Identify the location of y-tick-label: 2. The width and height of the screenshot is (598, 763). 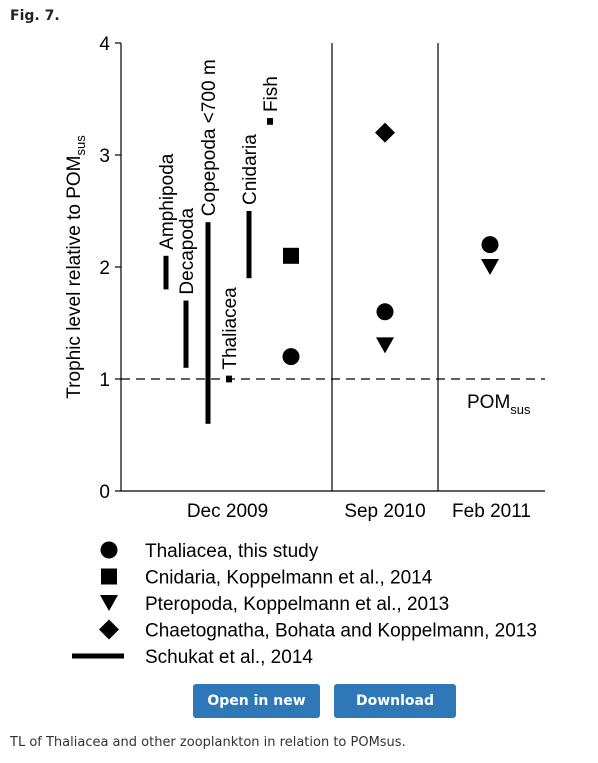
(104, 268).